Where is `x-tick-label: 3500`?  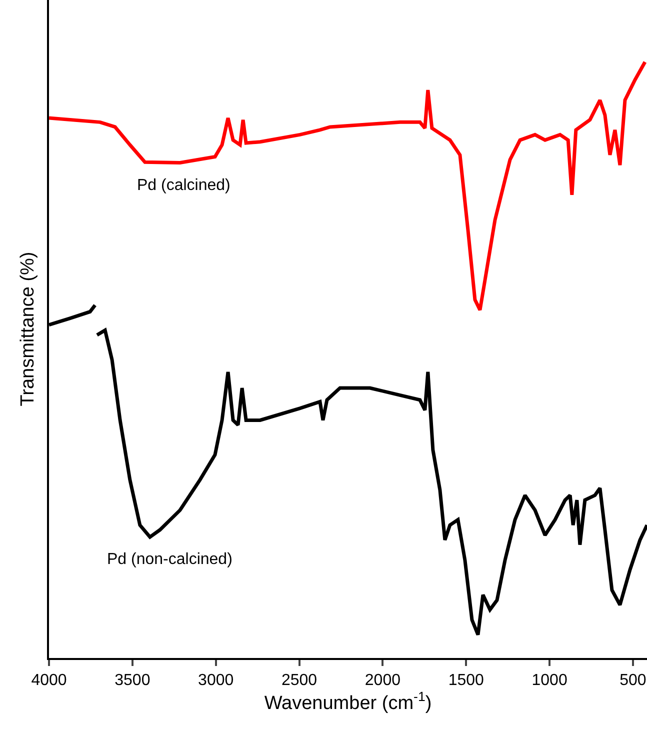
x-tick-label: 3500 is located at coordinates (132, 680).